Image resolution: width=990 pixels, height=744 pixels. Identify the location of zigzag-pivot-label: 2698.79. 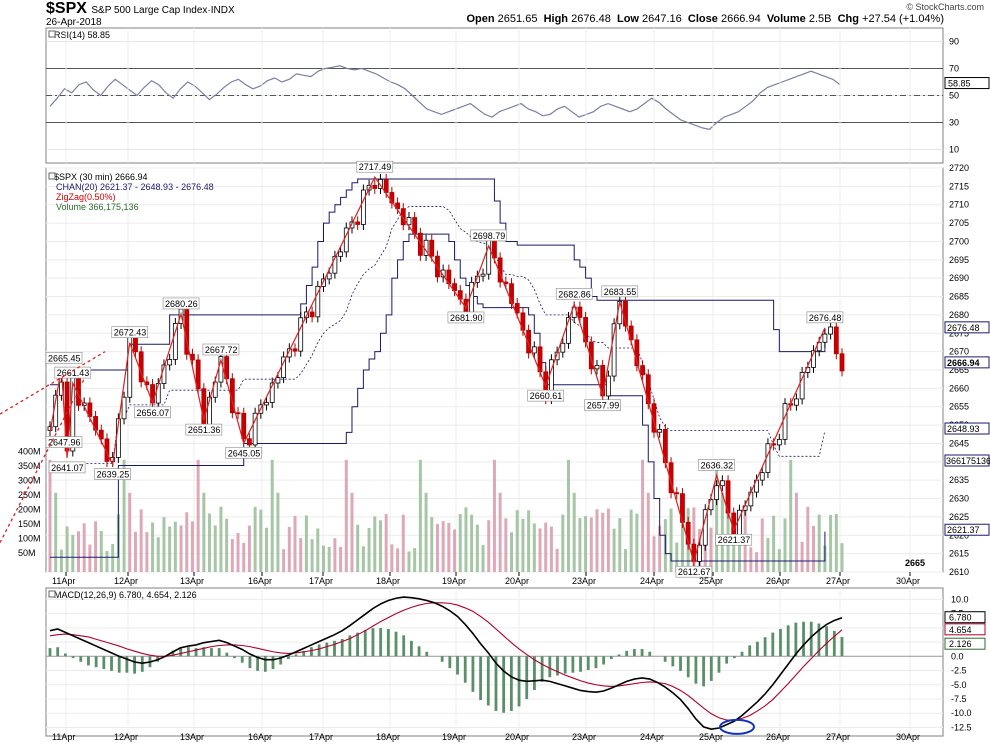
(489, 236).